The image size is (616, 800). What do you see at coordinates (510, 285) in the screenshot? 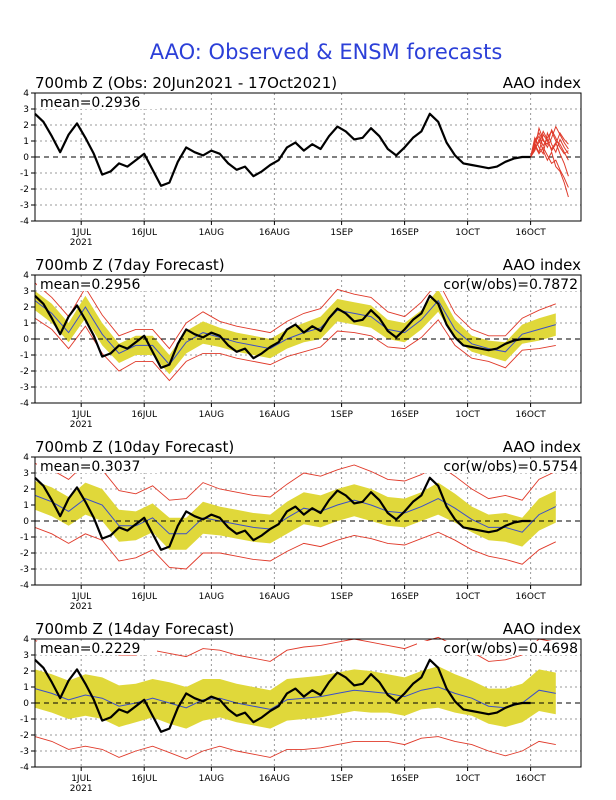
I see `cor-label: cor(w/obs)=0.7872` at bounding box center [510, 285].